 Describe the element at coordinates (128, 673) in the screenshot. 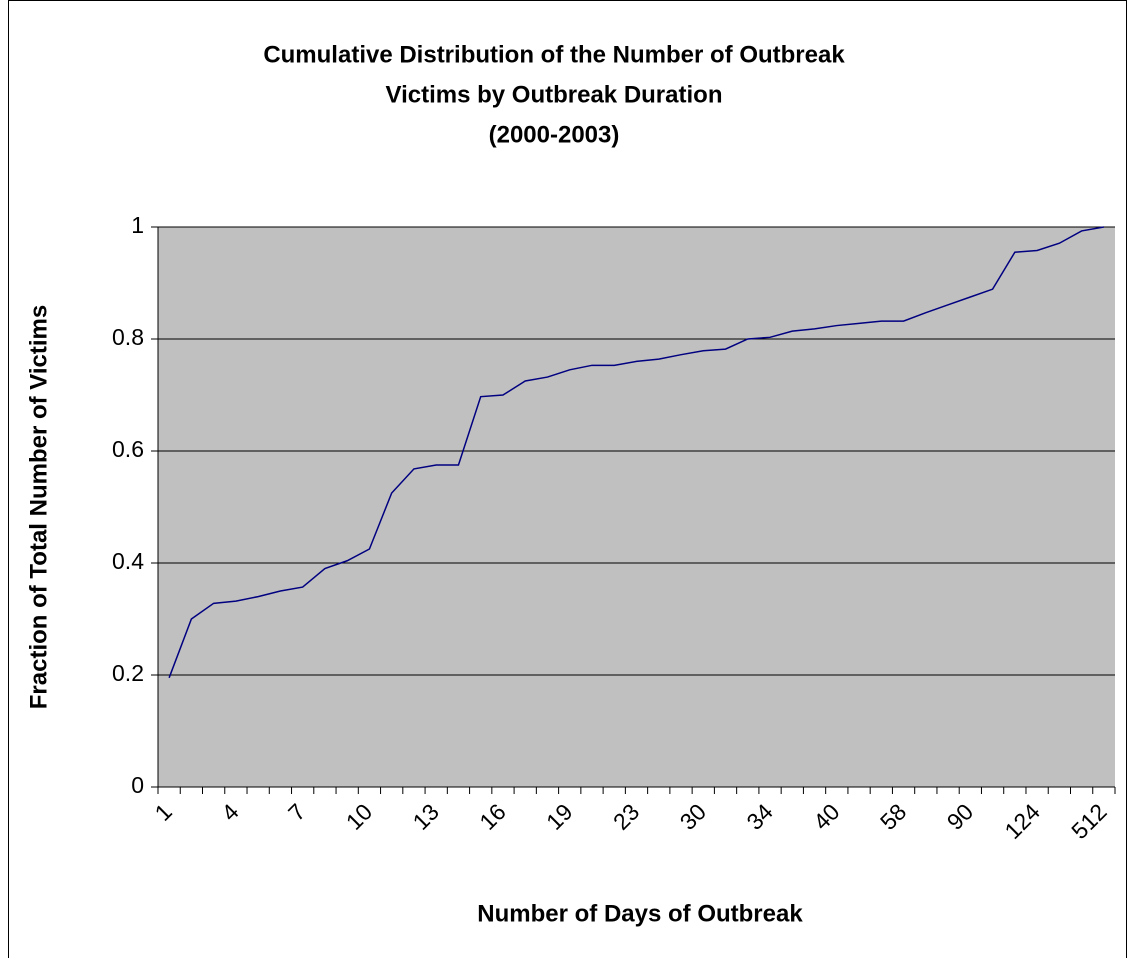

I see `y-tick-label: 0.2` at that location.